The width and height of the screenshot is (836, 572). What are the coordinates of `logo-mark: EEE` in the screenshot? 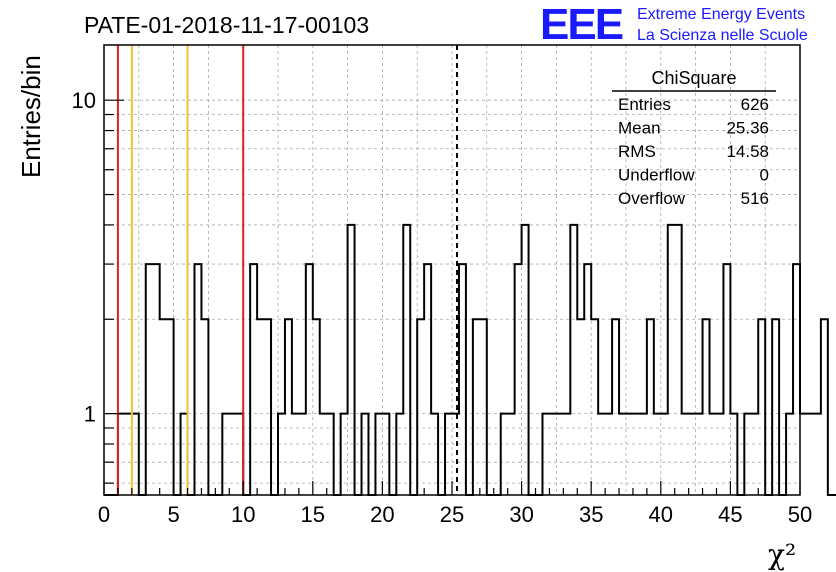 It's located at (581, 24).